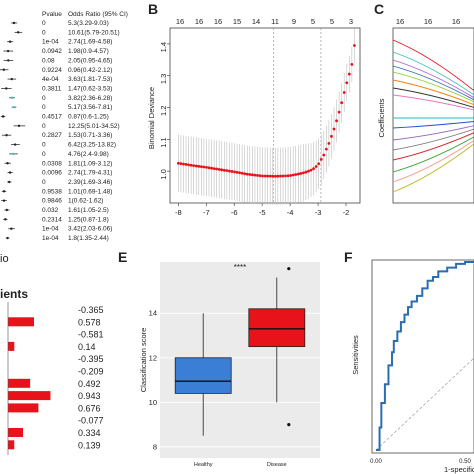  I want to click on panel-d-title-fragment: ients, so click(14, 294).